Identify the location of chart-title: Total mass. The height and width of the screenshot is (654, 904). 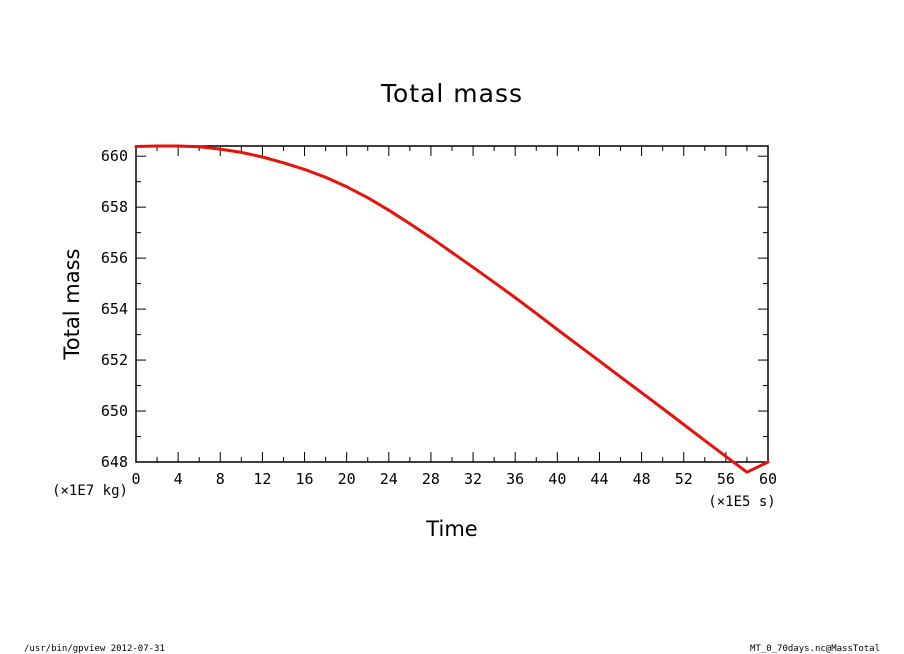
(451, 93).